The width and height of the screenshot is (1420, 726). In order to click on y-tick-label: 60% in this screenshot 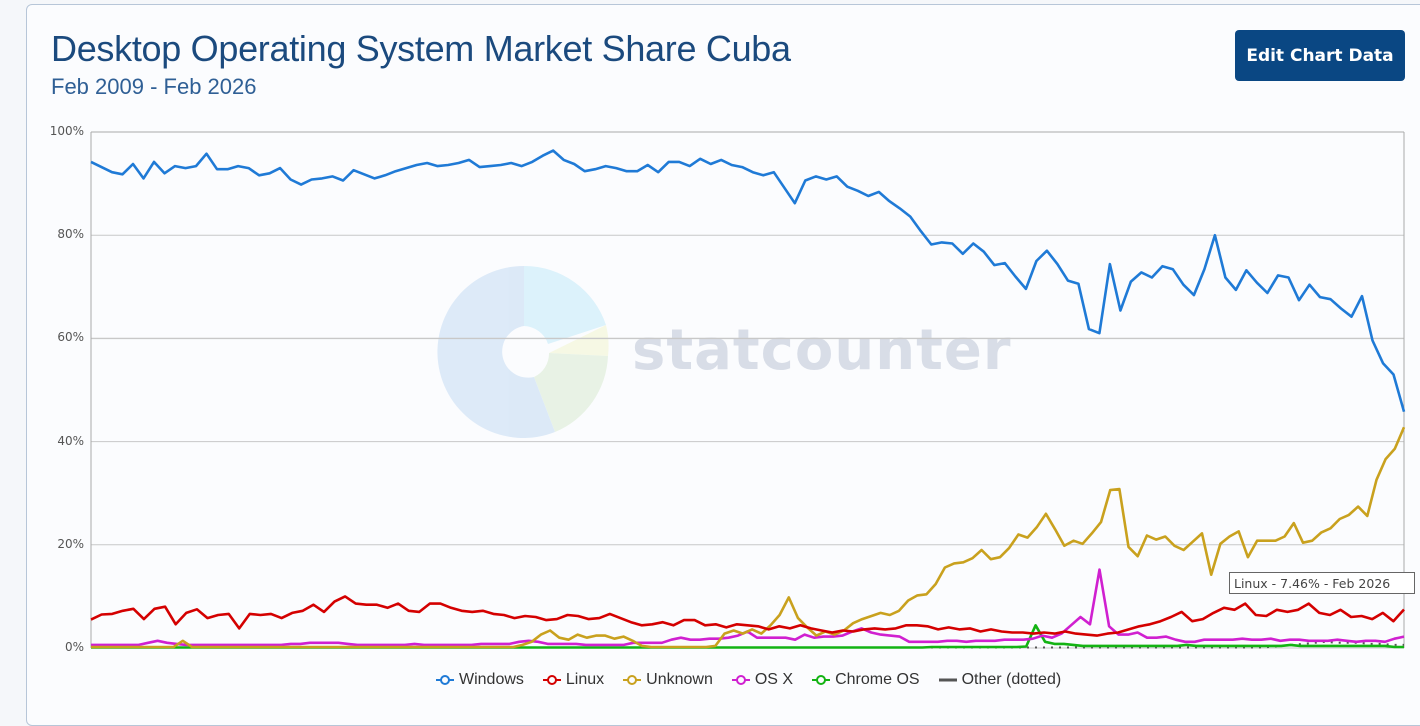, I will do `click(70, 337)`.